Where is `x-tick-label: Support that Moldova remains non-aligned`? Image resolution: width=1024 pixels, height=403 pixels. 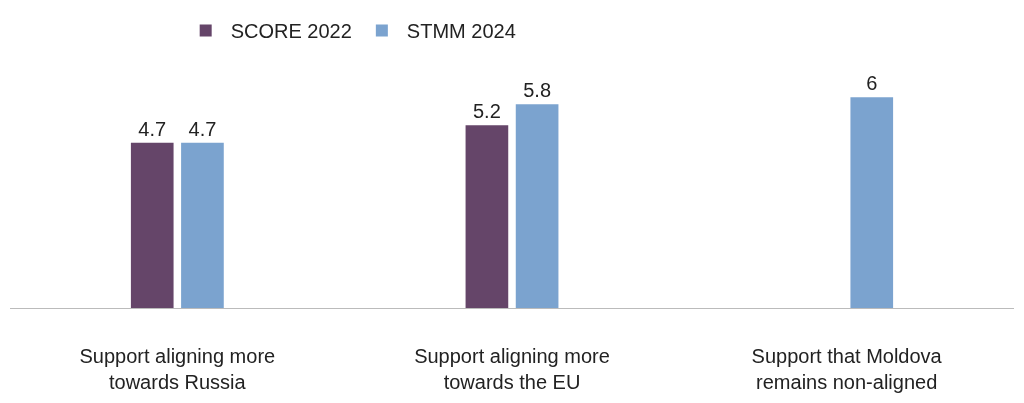
x-tick-label: Support that Moldova remains non-aligned is located at coordinates (847, 369).